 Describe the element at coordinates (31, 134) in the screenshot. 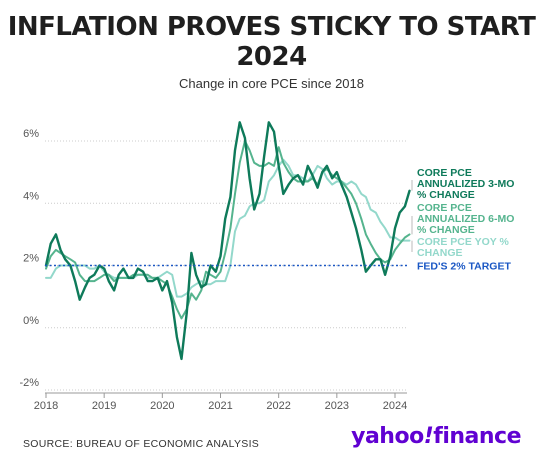

I see `y-tick-label: 6%` at that location.